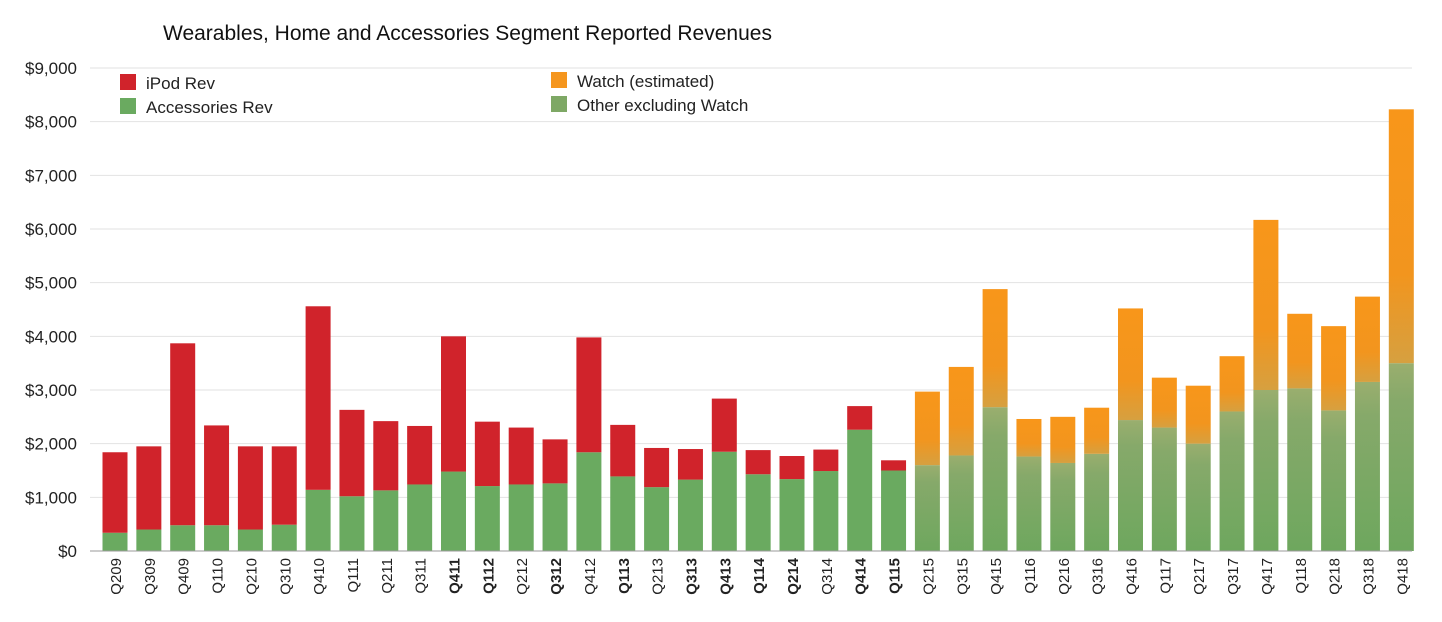  Describe the element at coordinates (1402, 576) in the screenshot. I see `x-tick-label: Q418` at that location.